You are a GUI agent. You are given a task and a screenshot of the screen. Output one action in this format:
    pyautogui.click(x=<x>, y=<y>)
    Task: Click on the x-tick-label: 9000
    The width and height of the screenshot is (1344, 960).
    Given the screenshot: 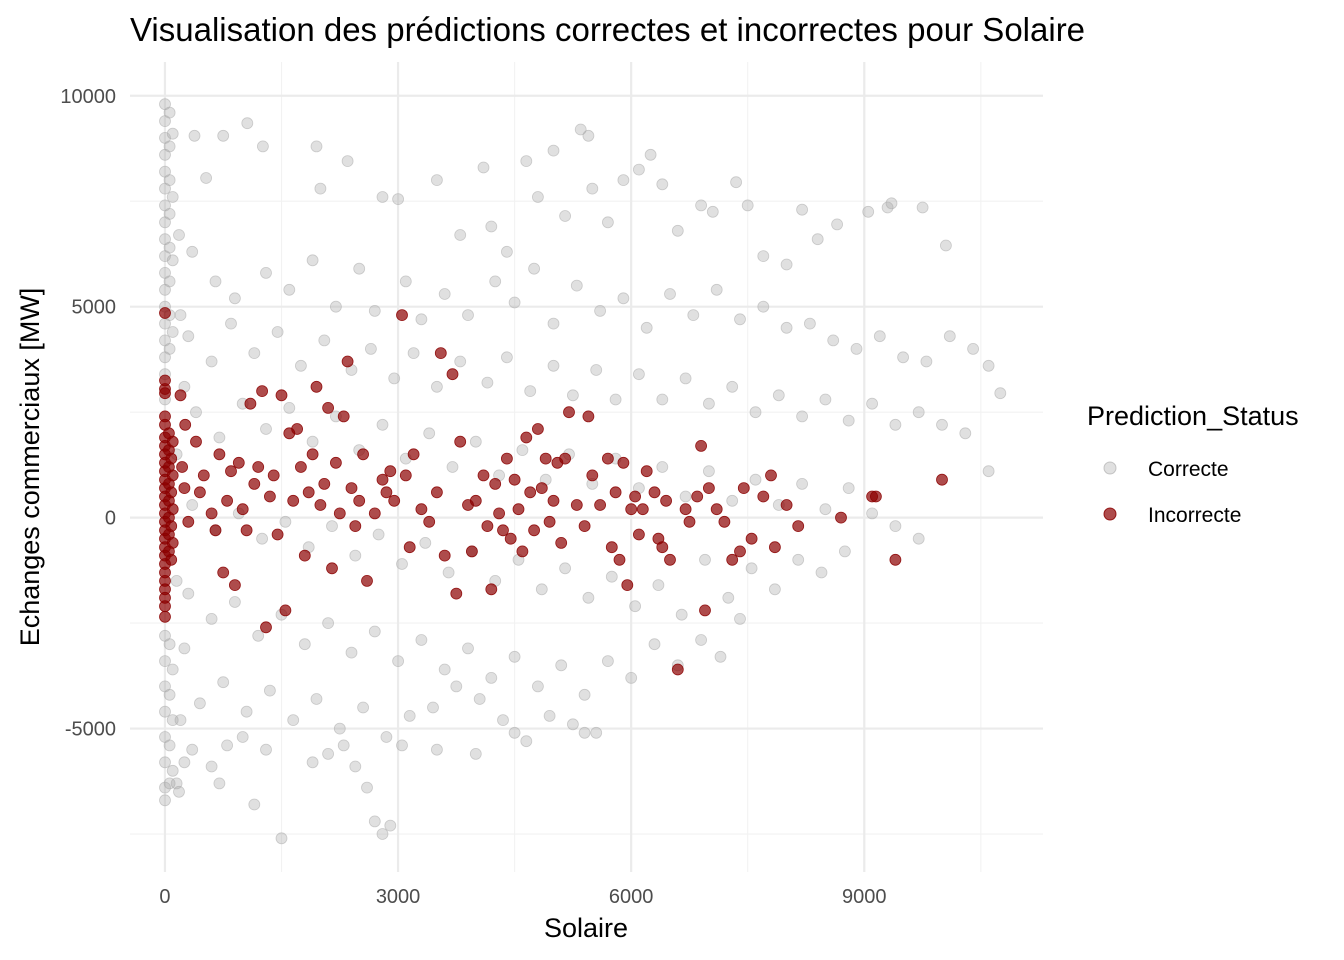 What is the action you would take?
    pyautogui.click(x=864, y=897)
    